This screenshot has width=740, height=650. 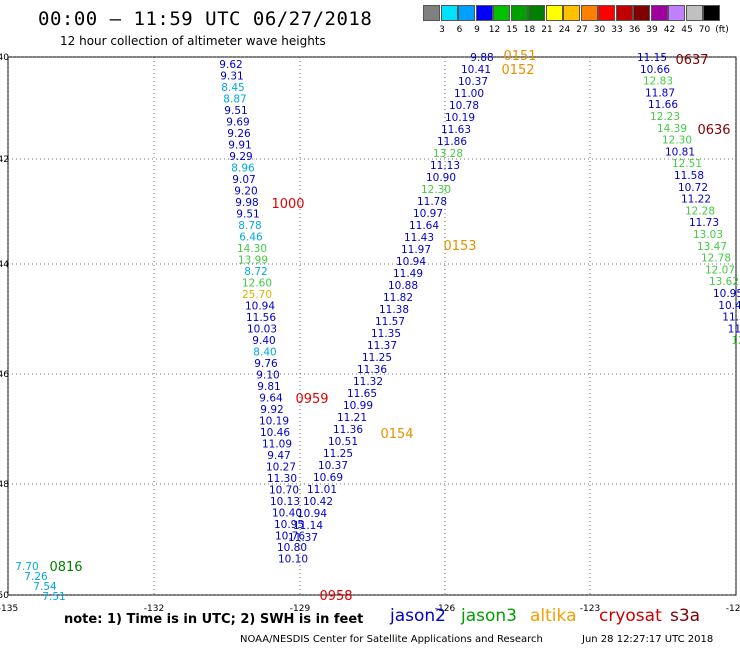 I want to click on wave-height-label: 14.39, so click(x=672, y=129).